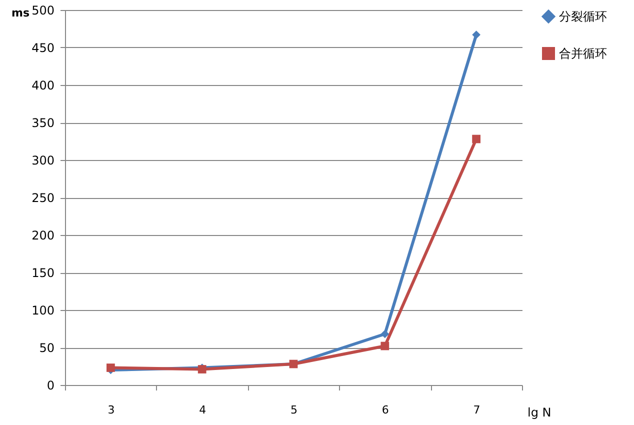  Describe the element at coordinates (476, 410) in the screenshot. I see `x-tick-label: 7` at that location.